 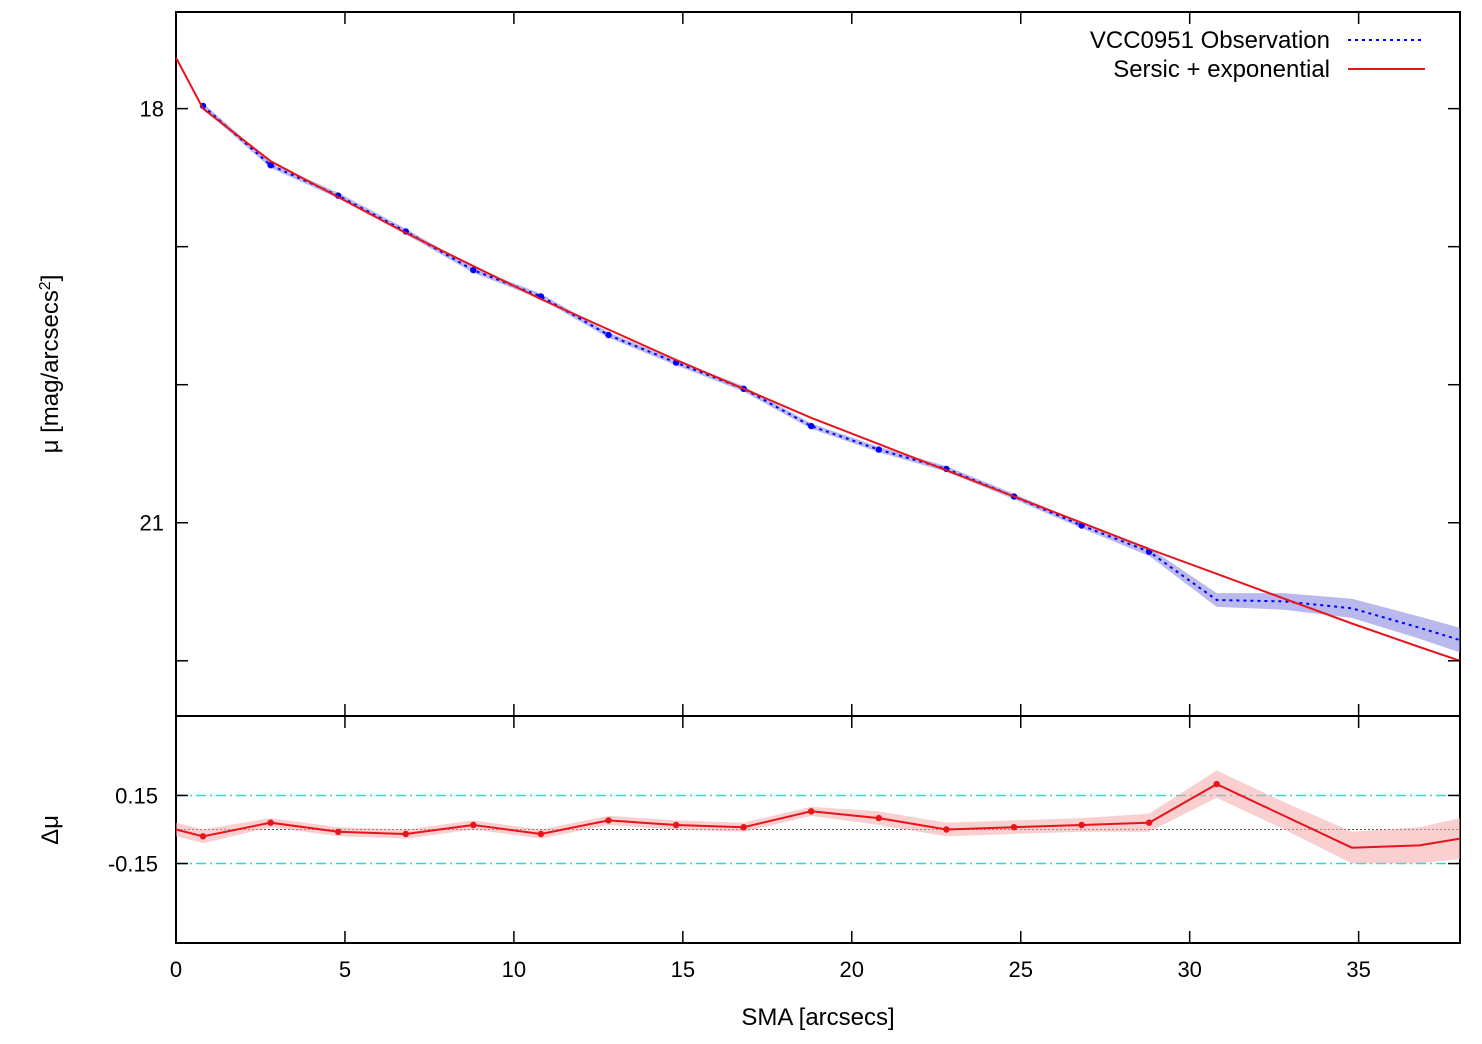 What do you see at coordinates (818, 817) in the screenshot?
I see `residual-error-band` at bounding box center [818, 817].